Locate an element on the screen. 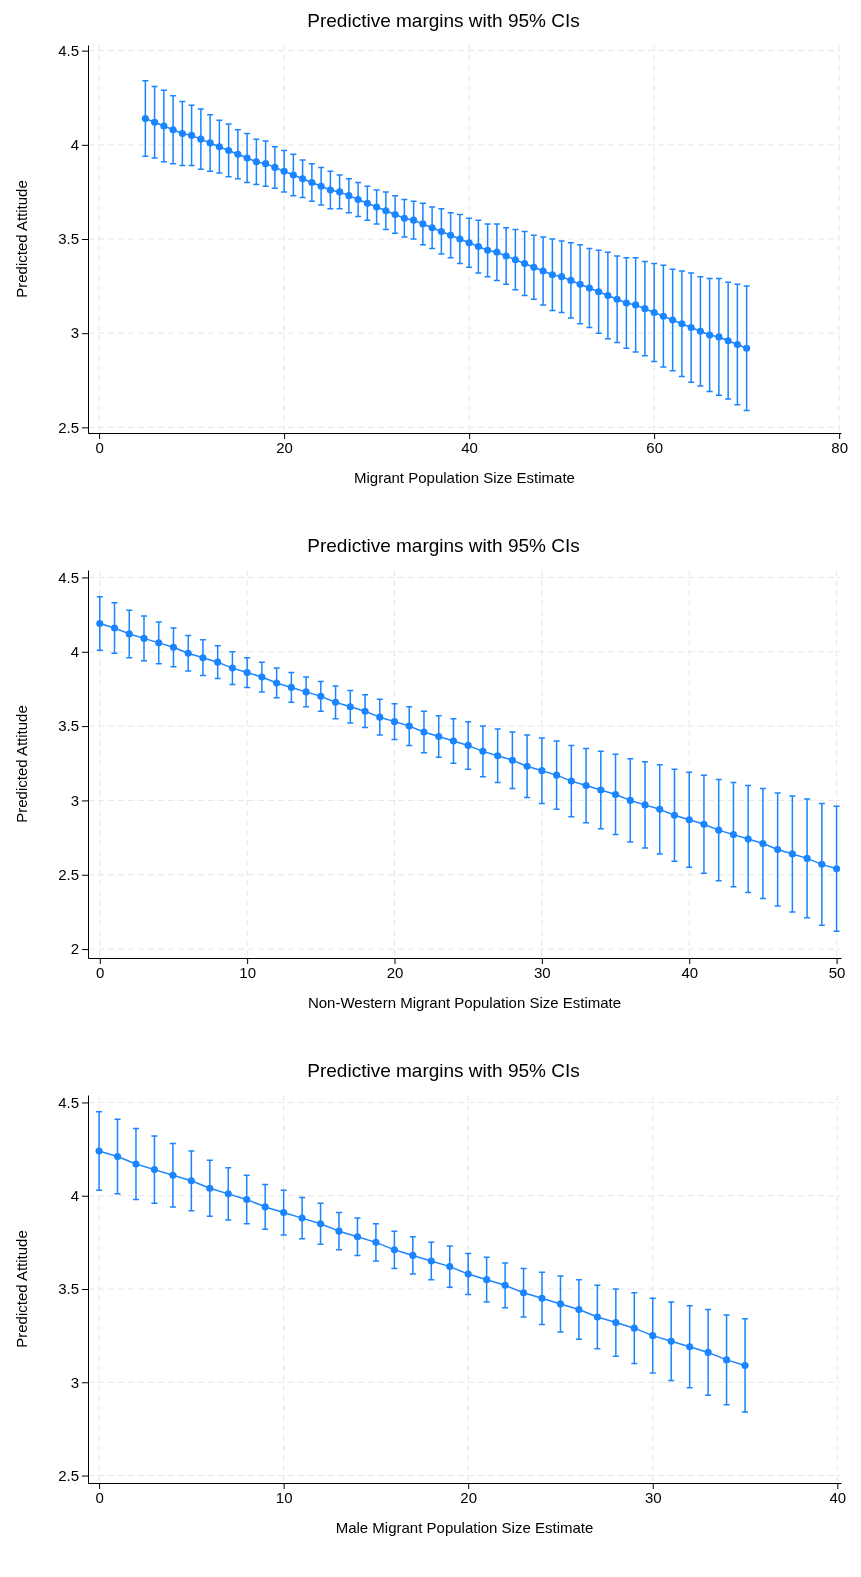 The height and width of the screenshot is (1577, 861). x-tick-label: 10 is located at coordinates (284, 1497).